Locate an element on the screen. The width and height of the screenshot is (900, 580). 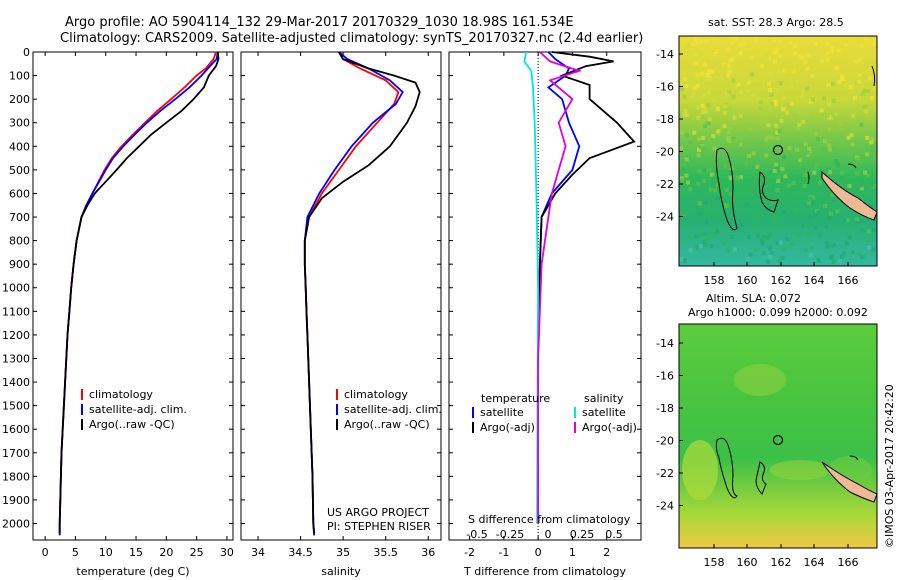
x-tick-label: 34 is located at coordinates (258, 552).